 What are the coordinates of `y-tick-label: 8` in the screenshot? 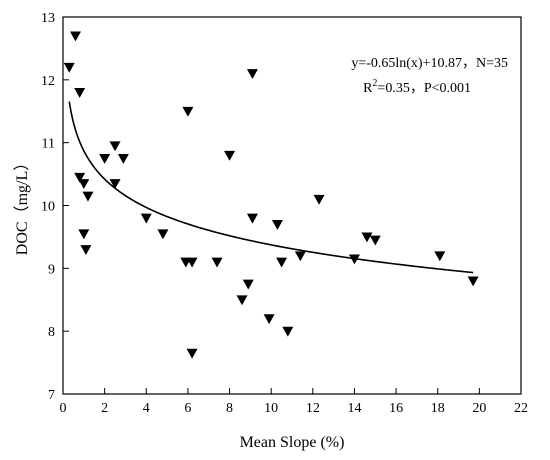 It's located at (51, 332).